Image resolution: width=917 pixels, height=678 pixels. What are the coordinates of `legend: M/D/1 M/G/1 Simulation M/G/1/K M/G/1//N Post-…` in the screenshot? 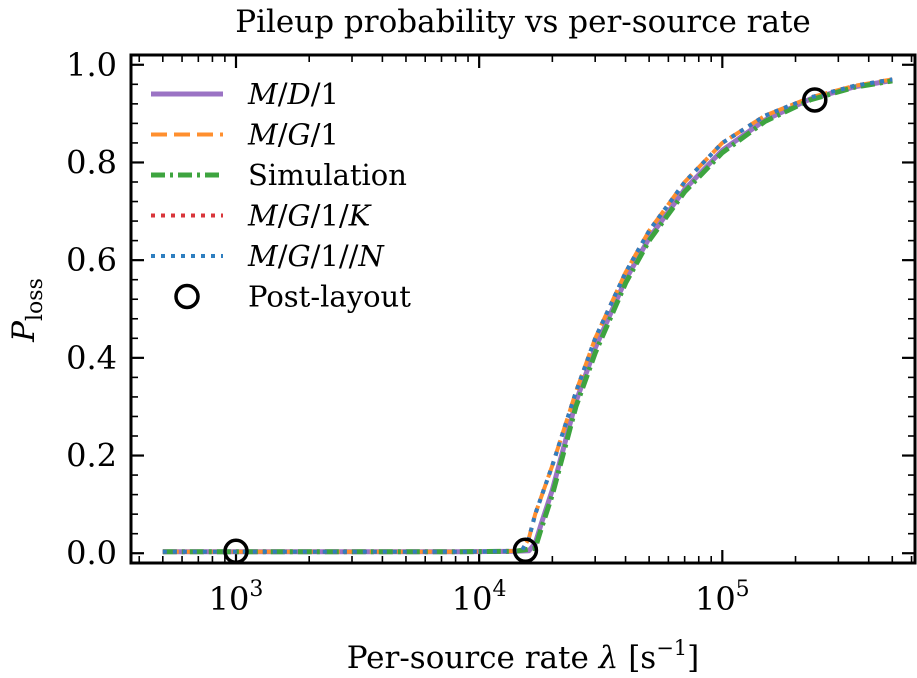 It's located at (281, 195).